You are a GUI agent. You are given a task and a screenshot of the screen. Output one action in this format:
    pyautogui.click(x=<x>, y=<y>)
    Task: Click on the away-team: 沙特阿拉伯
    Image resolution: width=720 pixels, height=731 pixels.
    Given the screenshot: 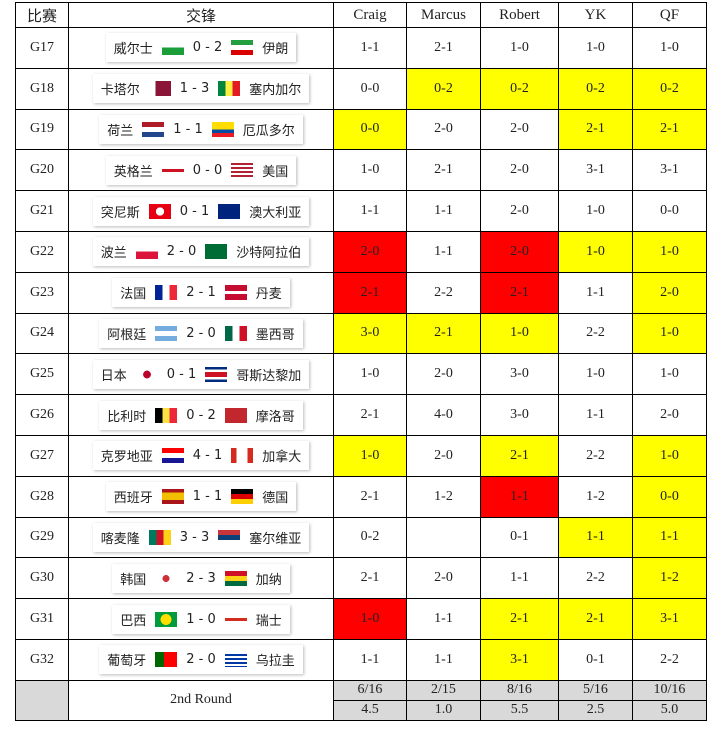 What is the action you would take?
    pyautogui.click(x=269, y=254)
    